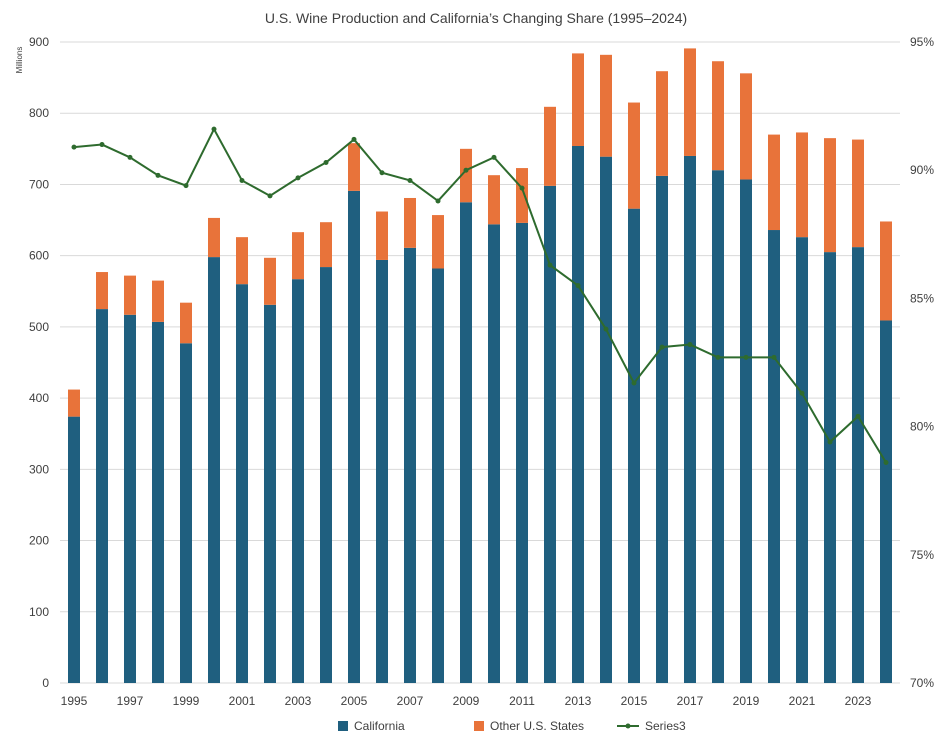 The image size is (952, 746). Describe the element at coordinates (74, 701) in the screenshot. I see `x-tick-label: 1995` at that location.